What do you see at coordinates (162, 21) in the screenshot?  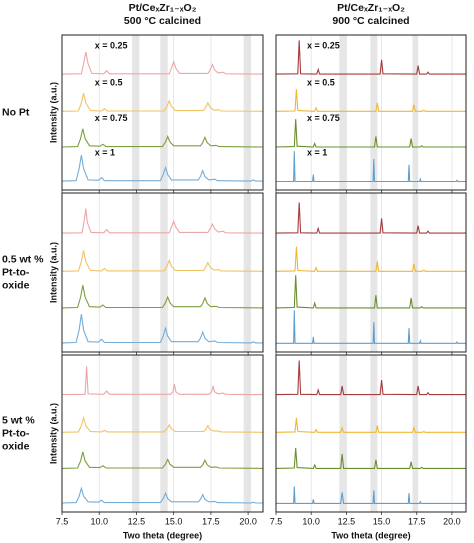 I see `column-title: 500 °C calcined` at bounding box center [162, 21].